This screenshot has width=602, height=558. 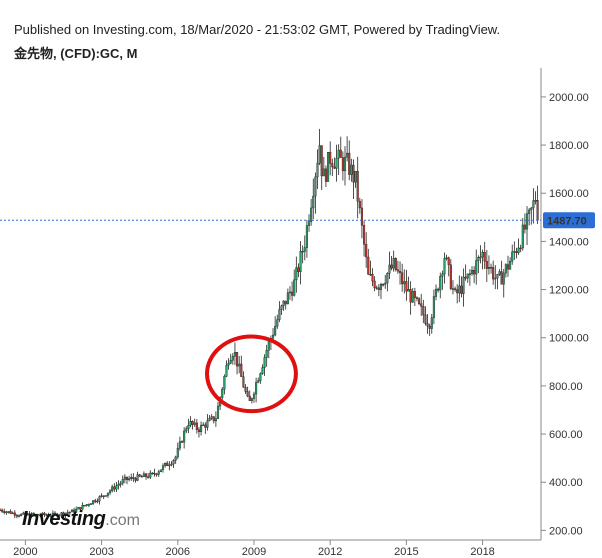 What do you see at coordinates (566, 483) in the screenshot?
I see `y-tick-label: 400.00` at bounding box center [566, 483].